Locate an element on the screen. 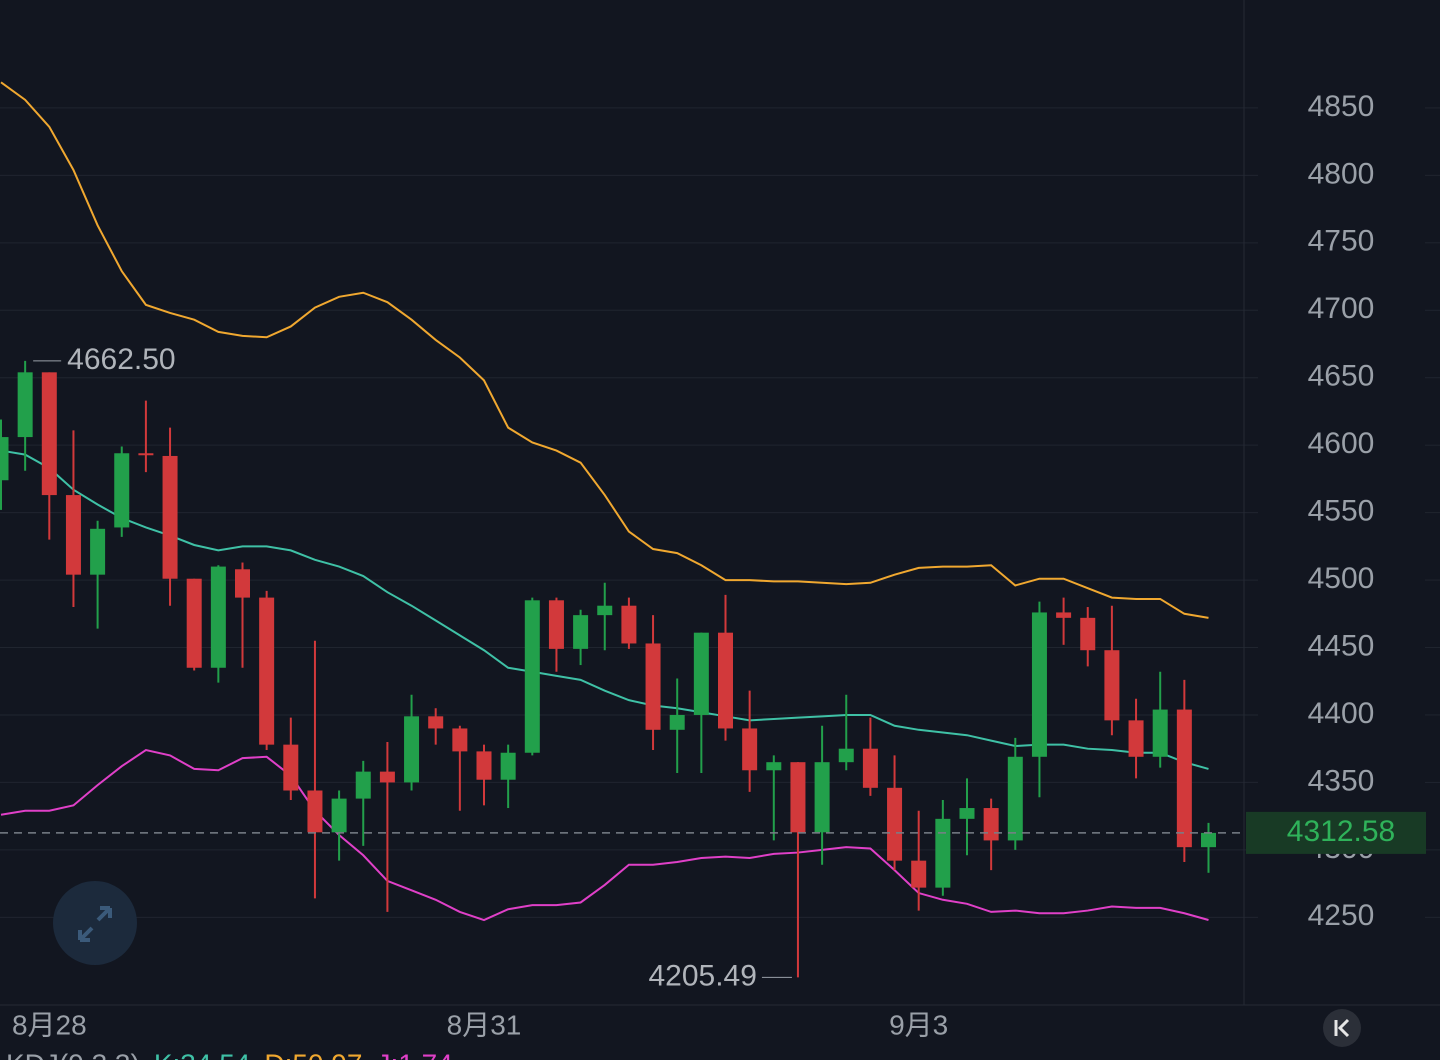 The height and width of the screenshot is (1060, 1440). back-button is located at coordinates (1342, 1028).